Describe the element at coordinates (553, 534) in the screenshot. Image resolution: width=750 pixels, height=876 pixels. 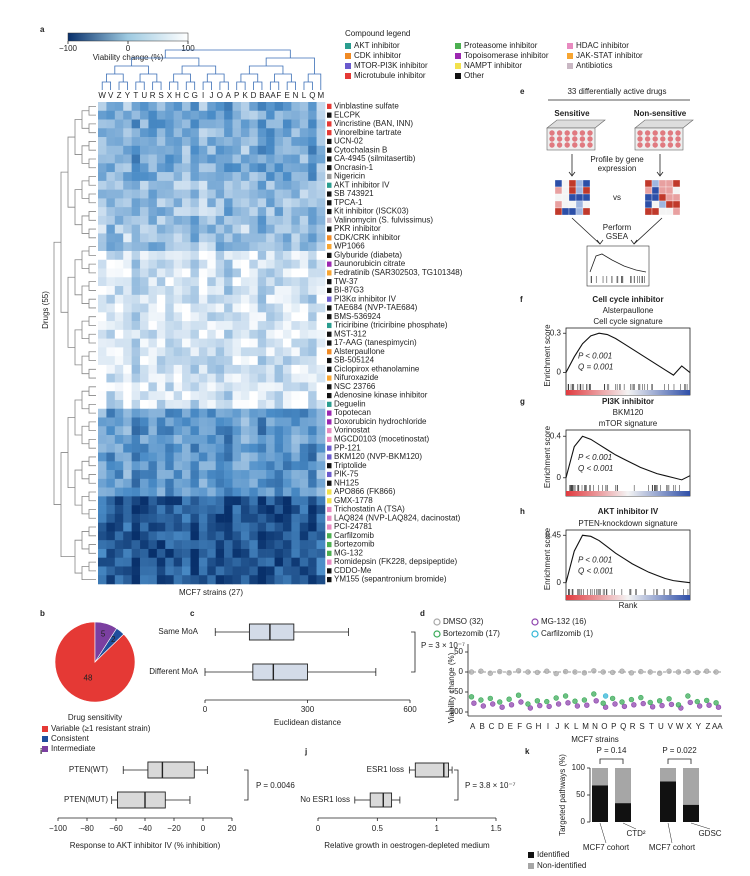
I see `y-tick-label: 0.45` at that location.